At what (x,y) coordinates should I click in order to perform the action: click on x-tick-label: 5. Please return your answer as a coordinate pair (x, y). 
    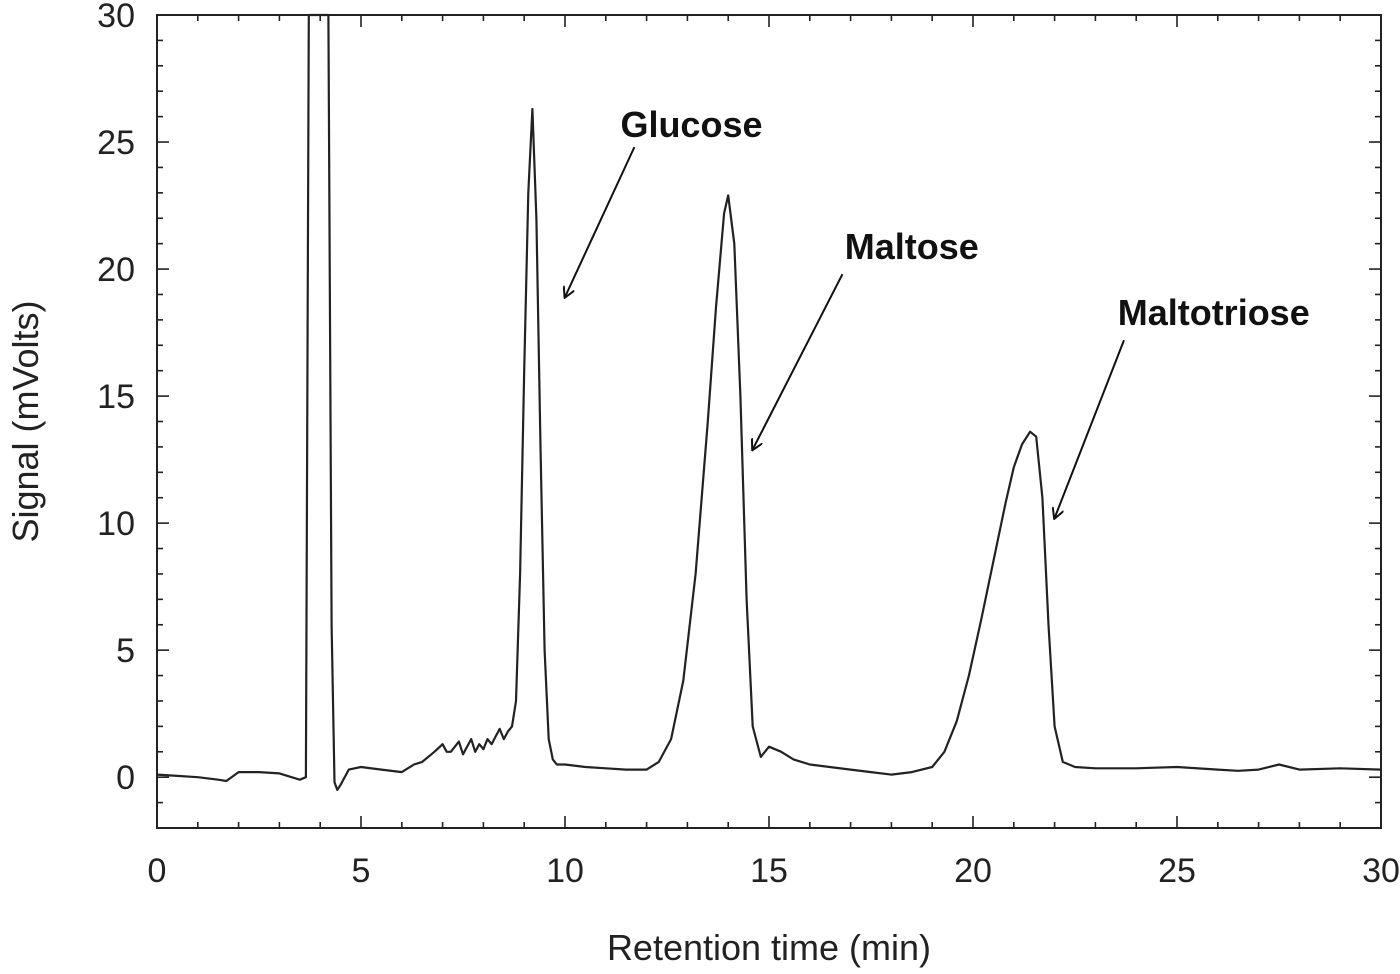
    Looking at the image, I should click on (361, 871).